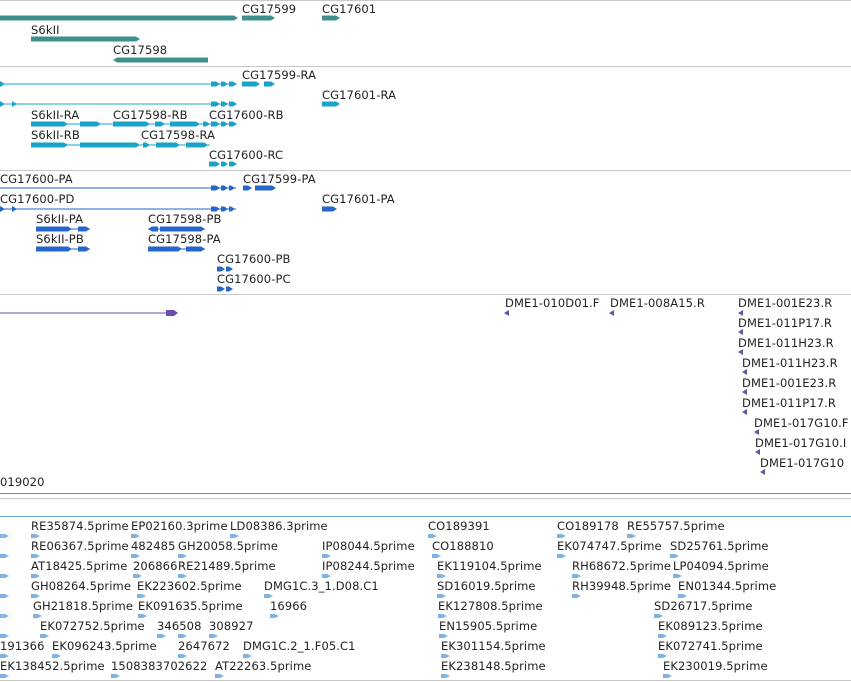 This screenshot has height=682, width=851. Describe the element at coordinates (83, 606) in the screenshot. I see `feature-label: GH21818.5prime` at that location.